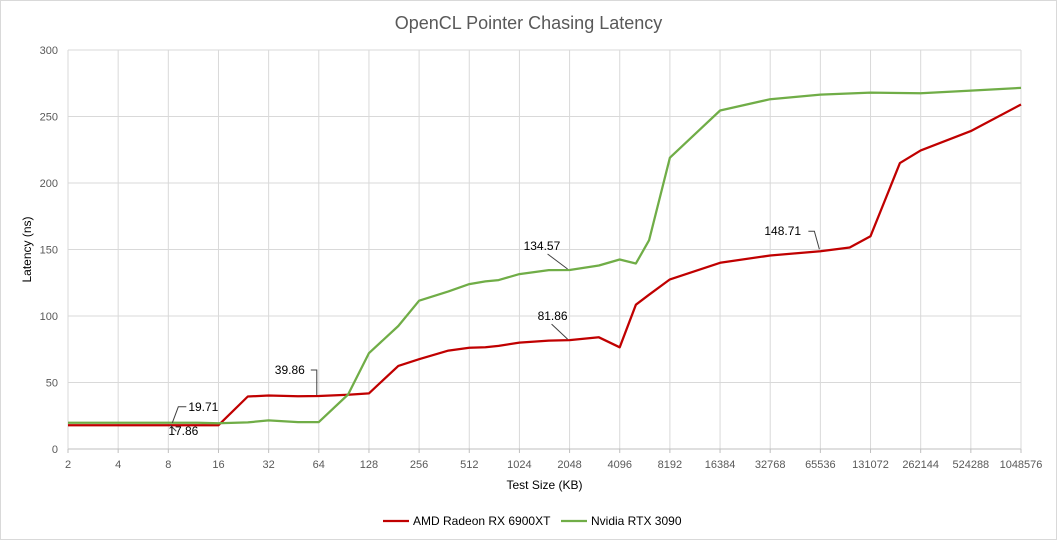 This screenshot has height=540, width=1057. I want to click on y-tick-label: 100, so click(49, 317).